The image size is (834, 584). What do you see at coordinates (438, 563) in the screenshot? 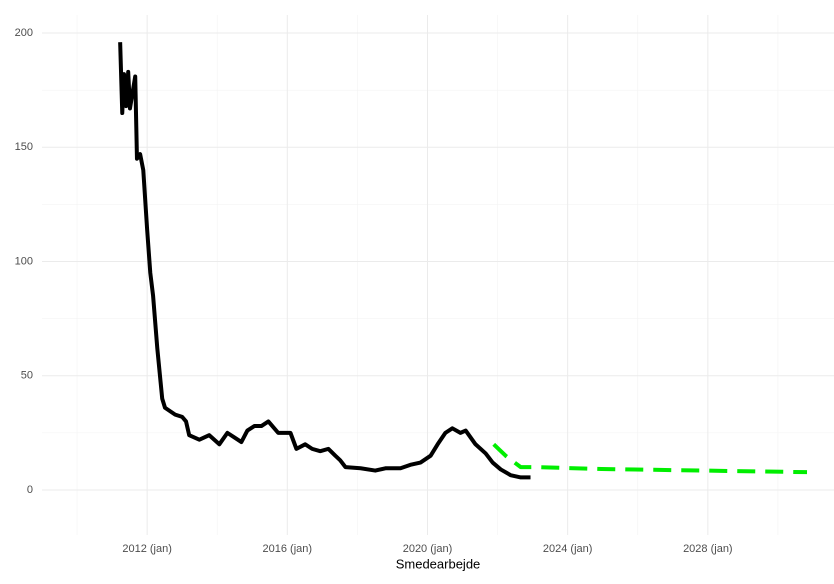
I see `x-axis-label: Smedearbejde` at bounding box center [438, 563].